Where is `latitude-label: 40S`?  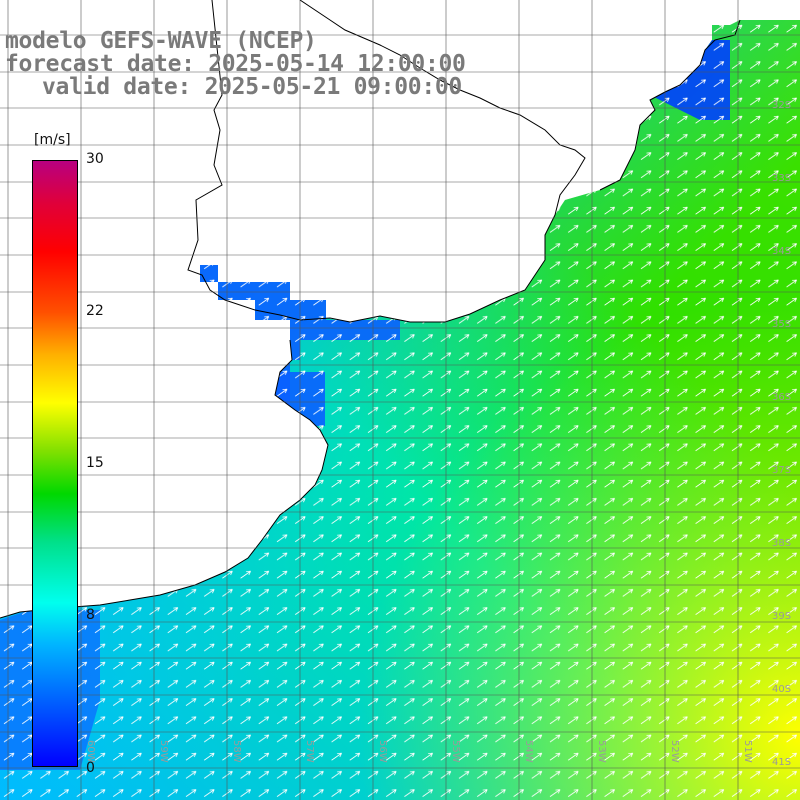 latitude-label: 40S is located at coordinates (782, 689).